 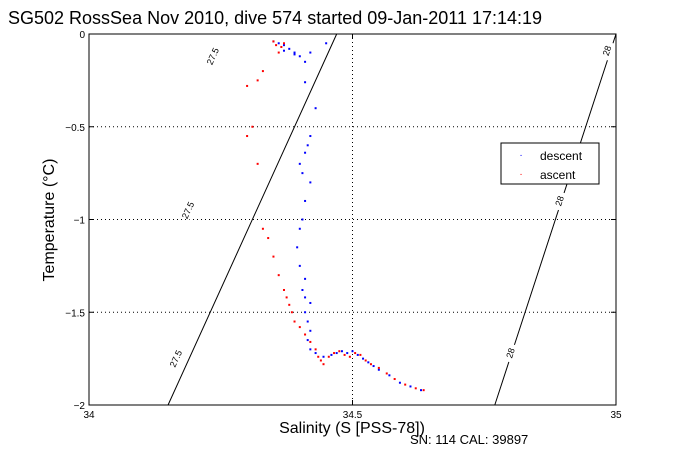 What do you see at coordinates (82, 35) in the screenshot?
I see `y-tick-label: 0` at bounding box center [82, 35].